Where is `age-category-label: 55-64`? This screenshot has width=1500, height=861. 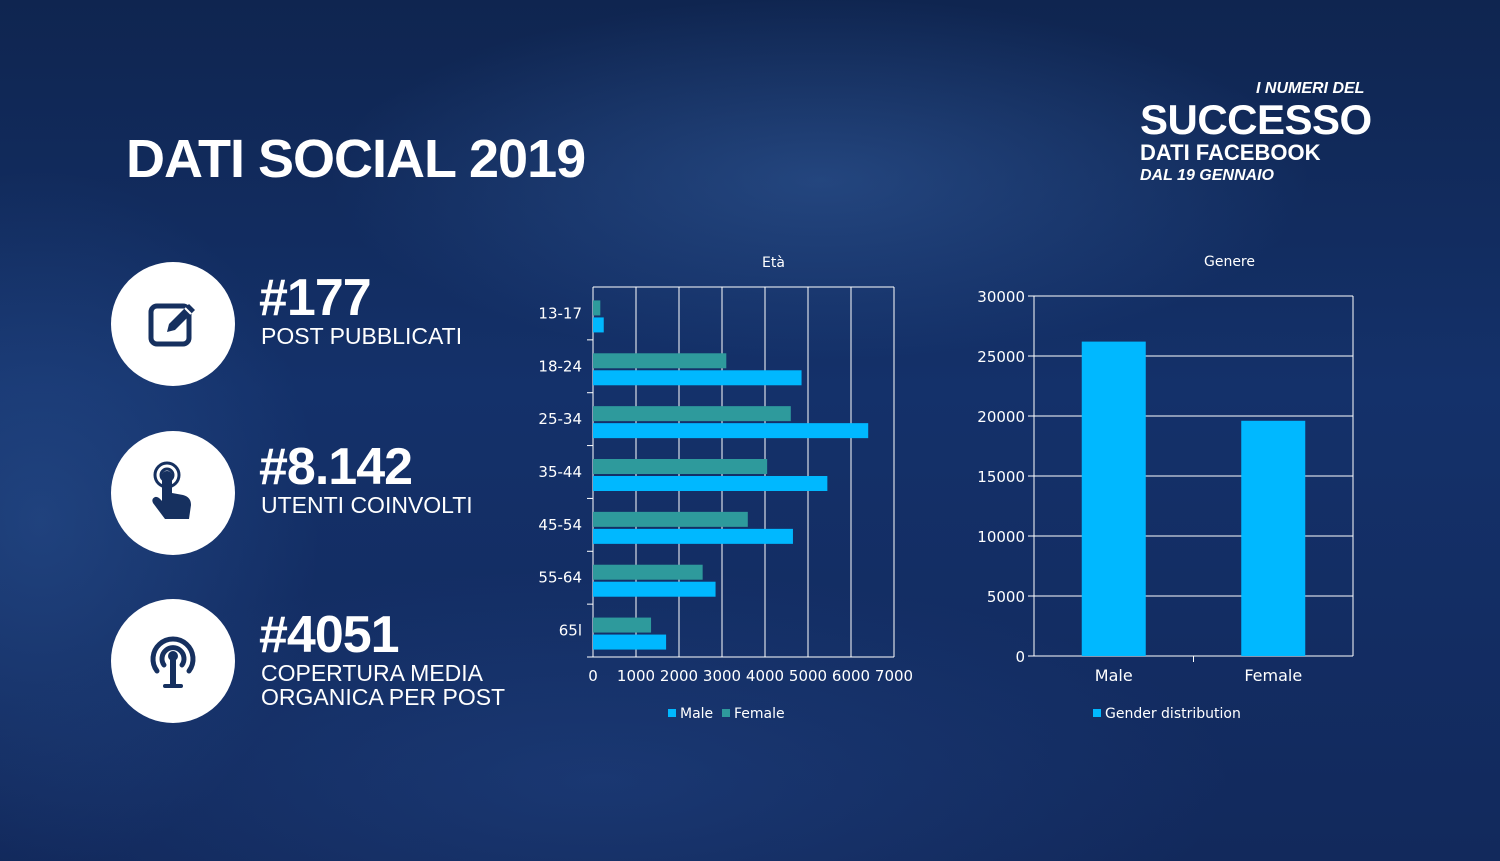 age-category-label: 55-64 is located at coordinates (560, 578).